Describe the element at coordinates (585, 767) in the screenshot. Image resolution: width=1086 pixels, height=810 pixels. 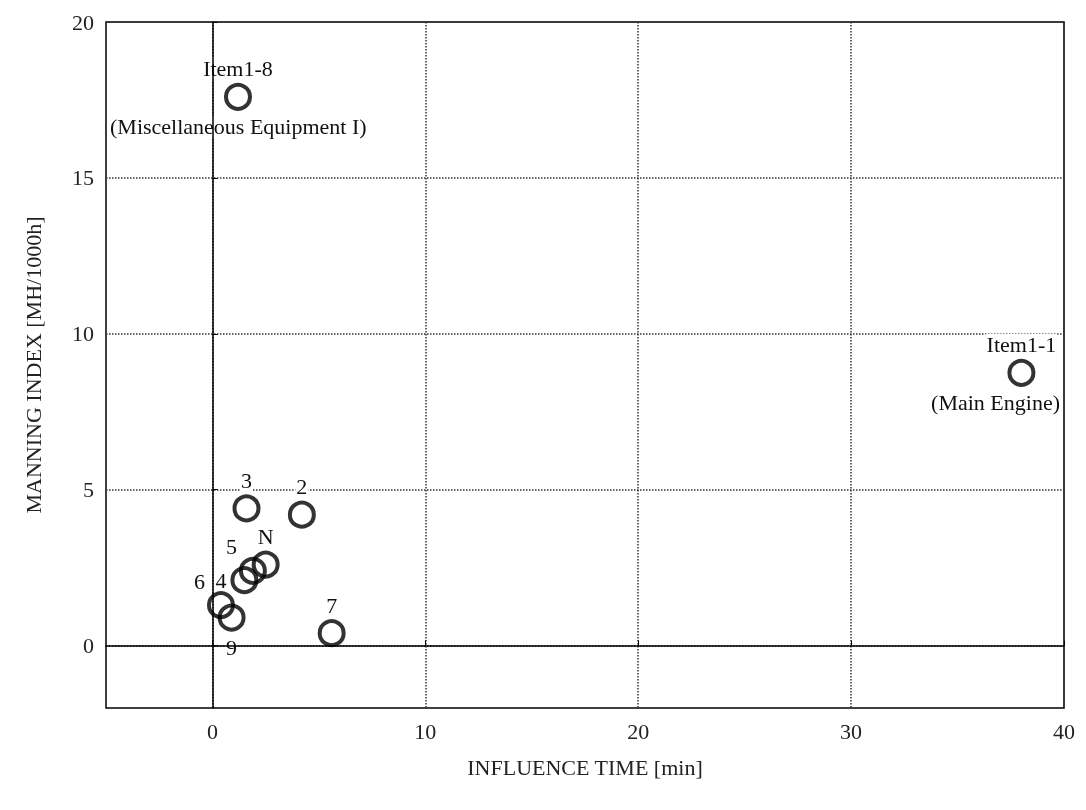
I see `x-axis-title: INFLUENCE TIME [min]` at that location.